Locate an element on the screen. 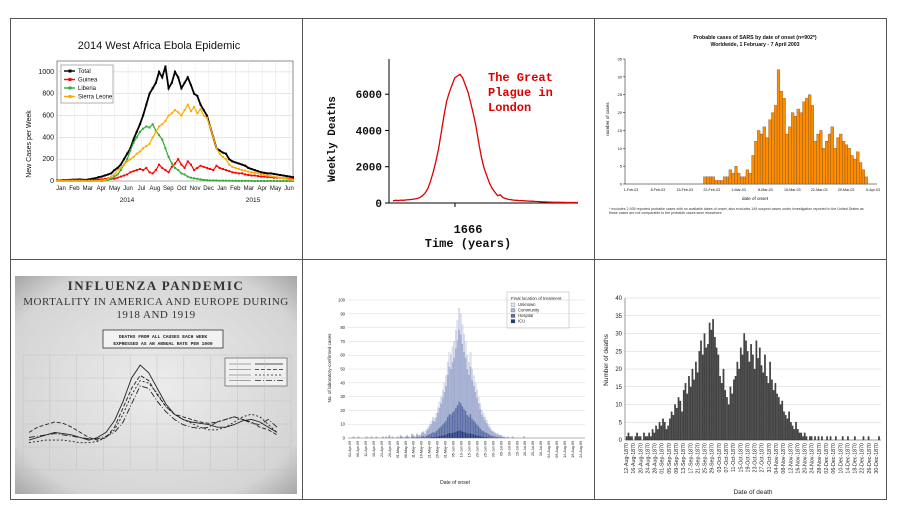 Image resolution: width=900 pixels, height=512 pixels. y-tick-label: 0 is located at coordinates (52, 181).